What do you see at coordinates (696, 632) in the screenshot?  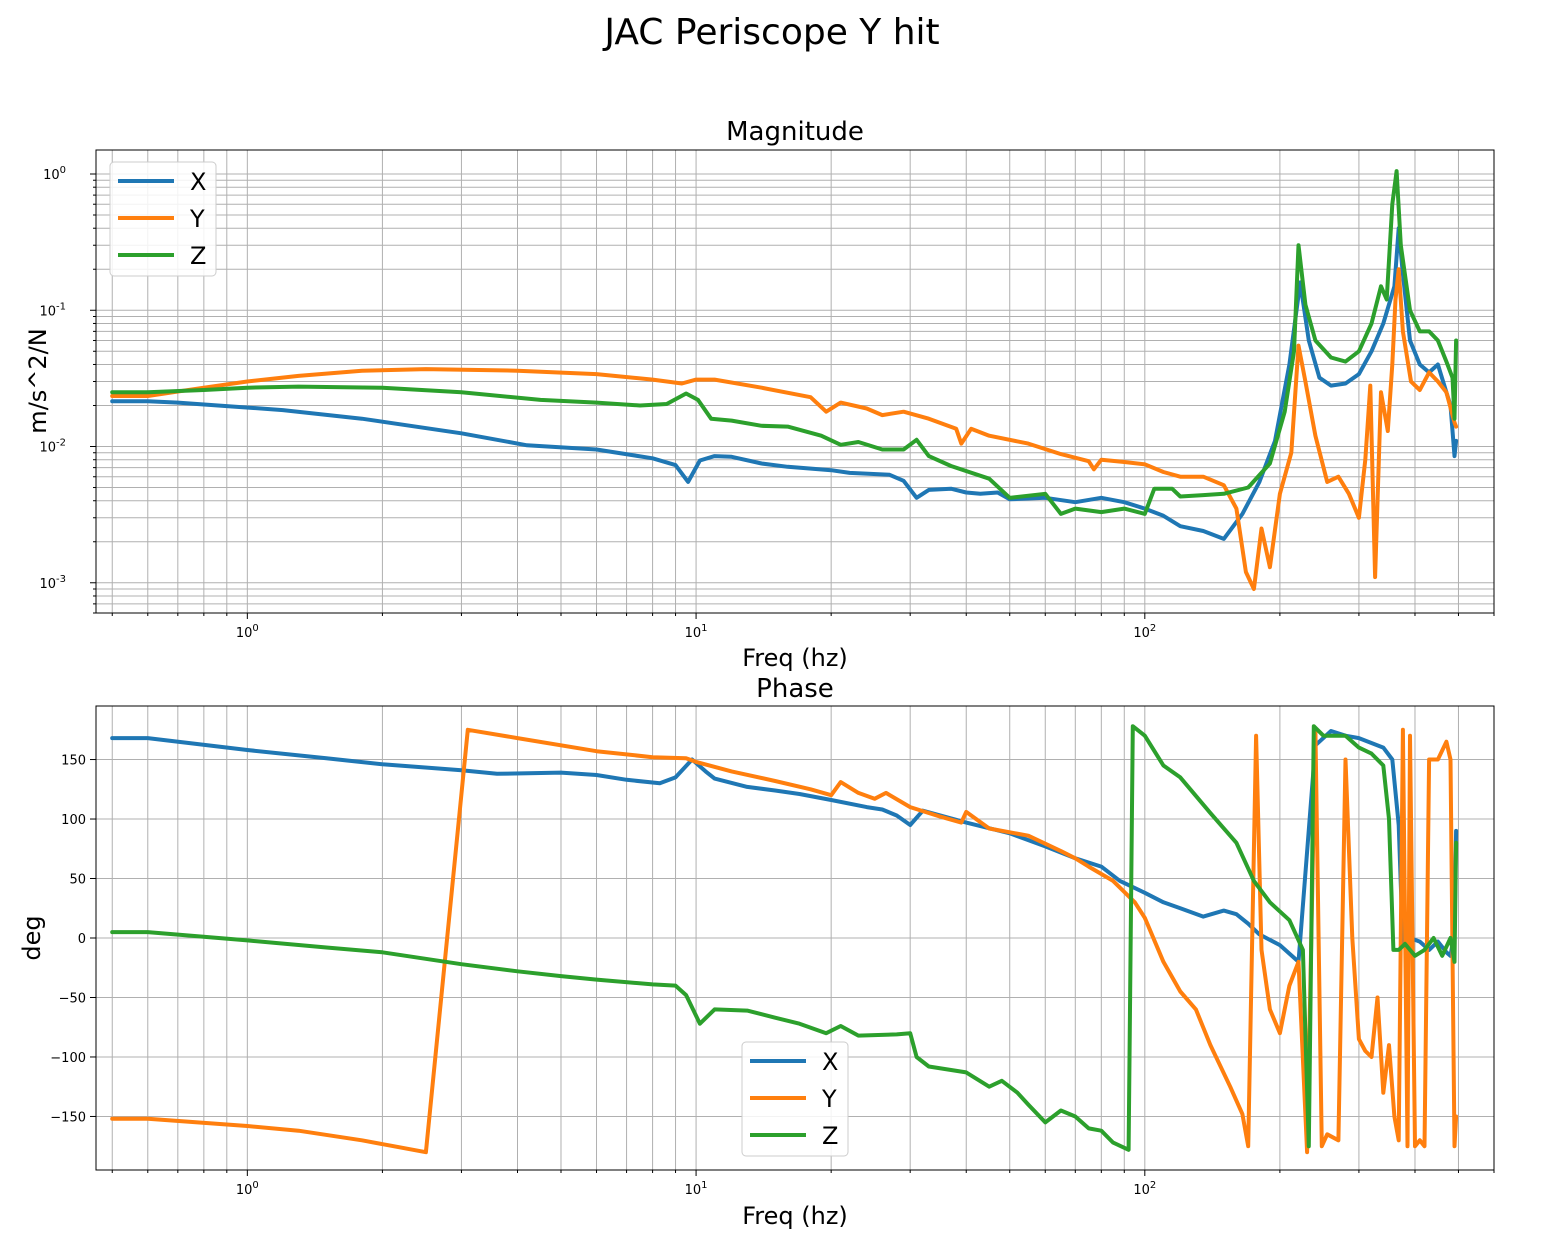 I see `magnitude-x-tick-label: 10¹` at bounding box center [696, 632].